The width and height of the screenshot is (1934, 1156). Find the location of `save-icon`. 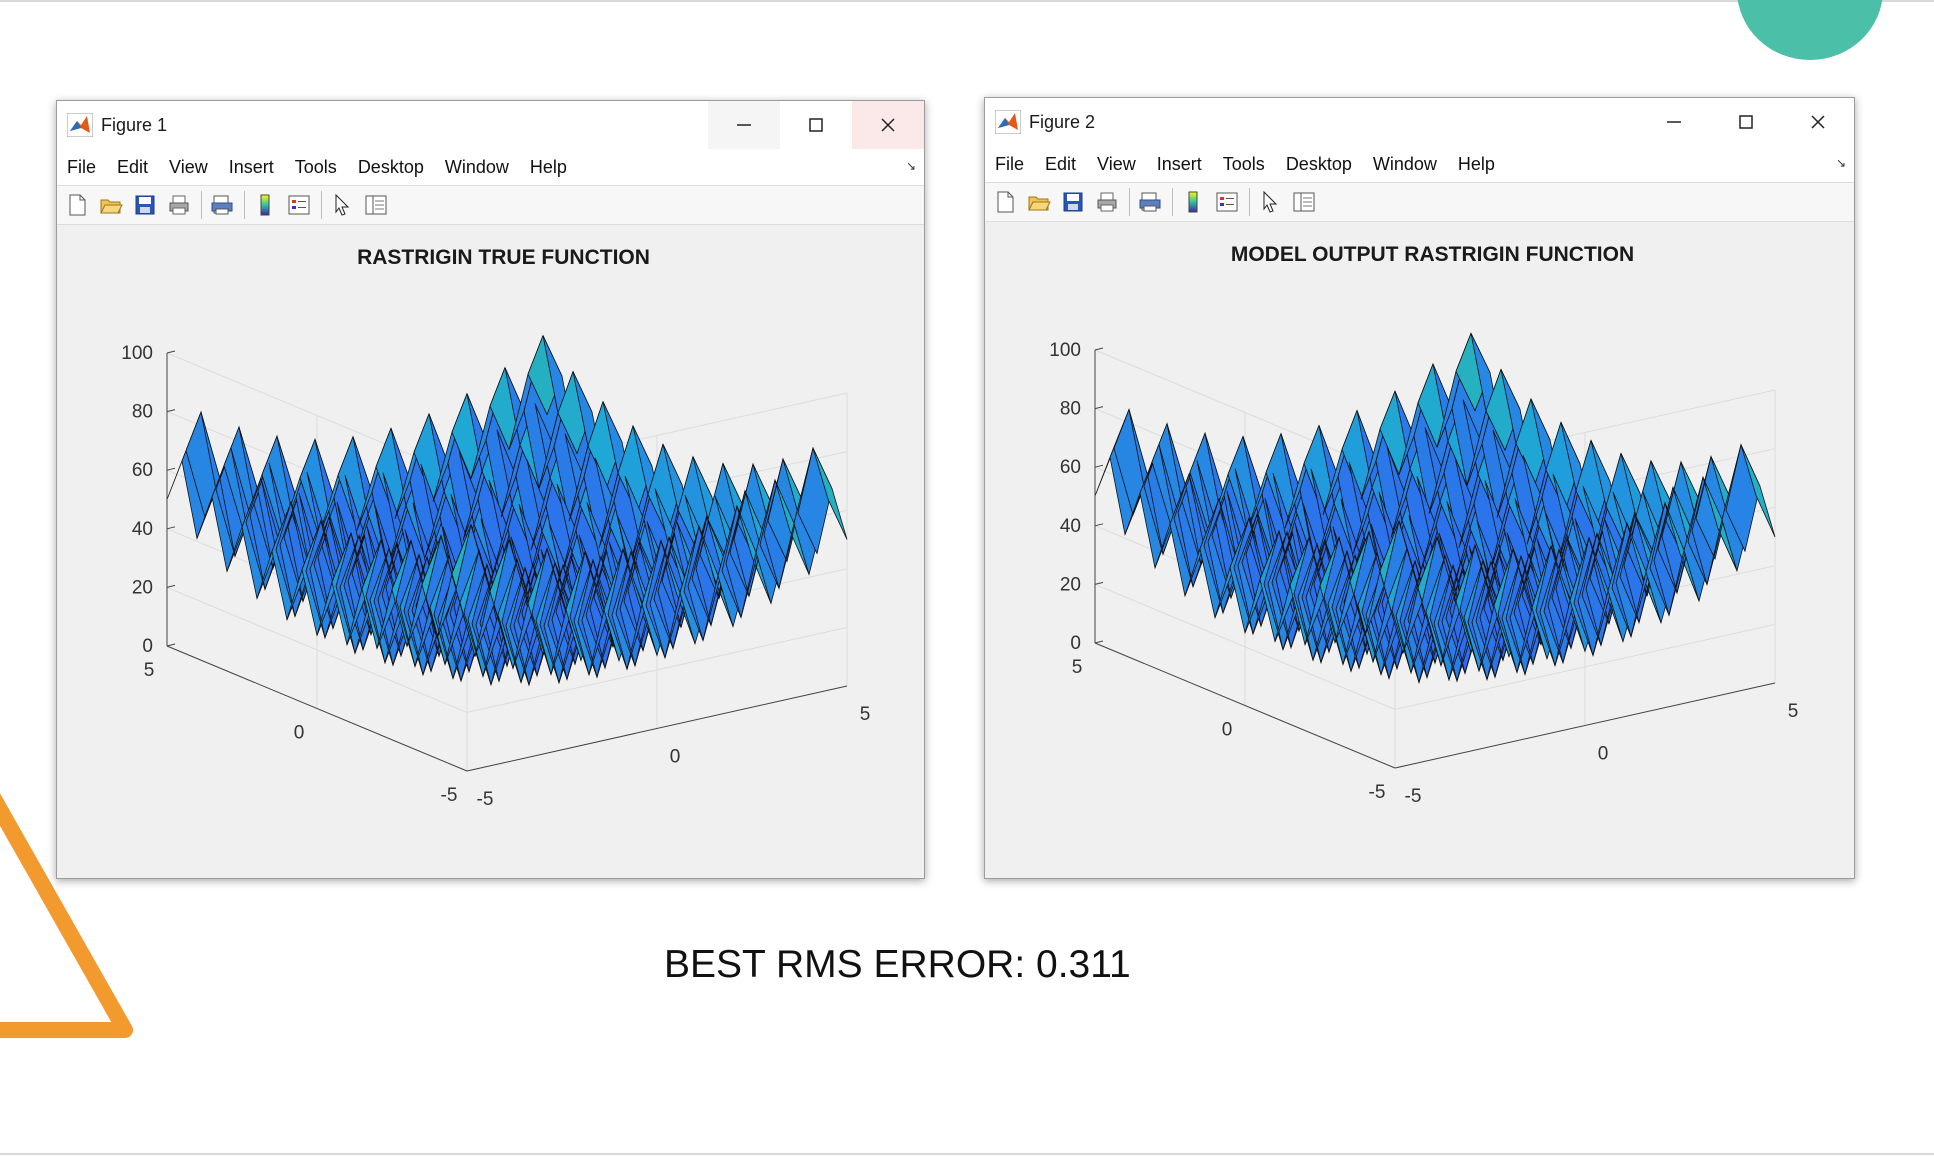

save-icon is located at coordinates (1073, 202).